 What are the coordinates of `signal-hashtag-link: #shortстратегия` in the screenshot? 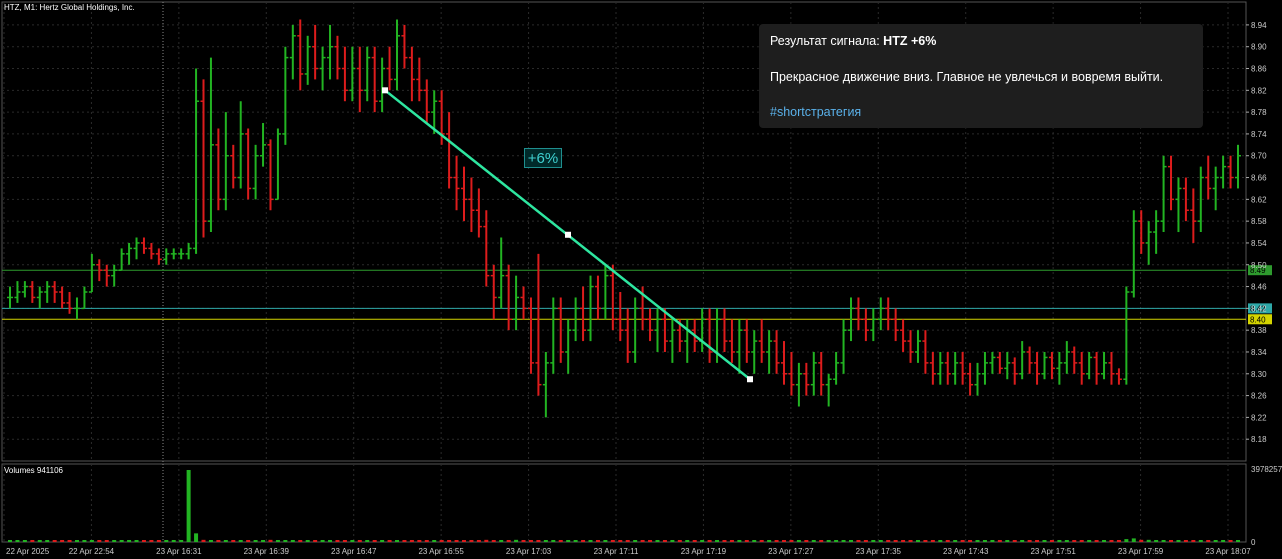 It's located at (816, 112).